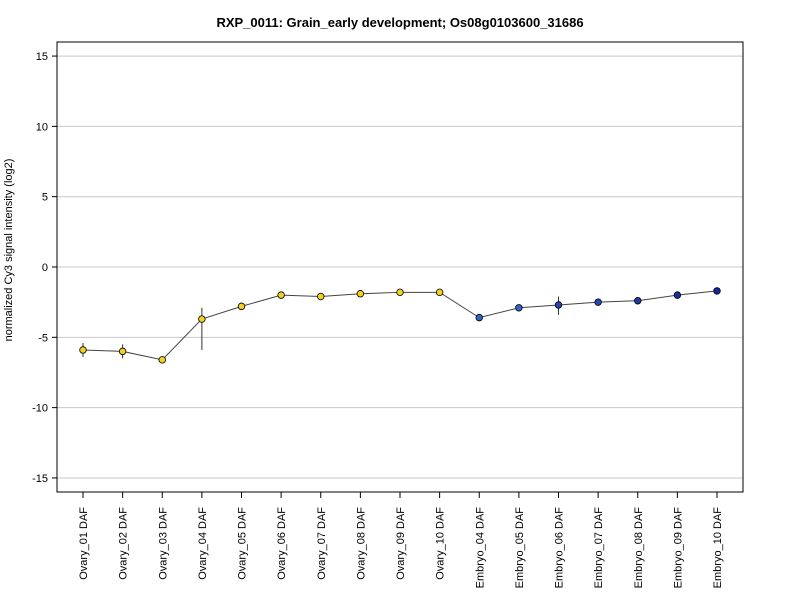 Image resolution: width=800 pixels, height=600 pixels. I want to click on y-tick-label: 15, so click(42, 57).